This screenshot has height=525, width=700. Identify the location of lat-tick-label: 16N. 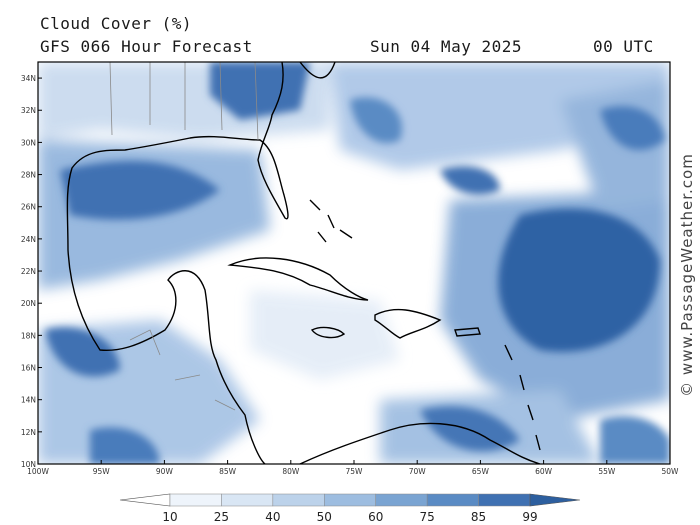
(28, 368).